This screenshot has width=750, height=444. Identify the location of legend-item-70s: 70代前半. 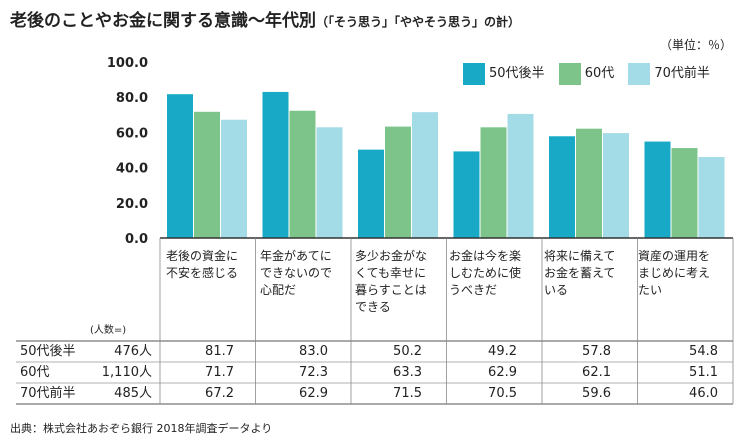
(669, 73).